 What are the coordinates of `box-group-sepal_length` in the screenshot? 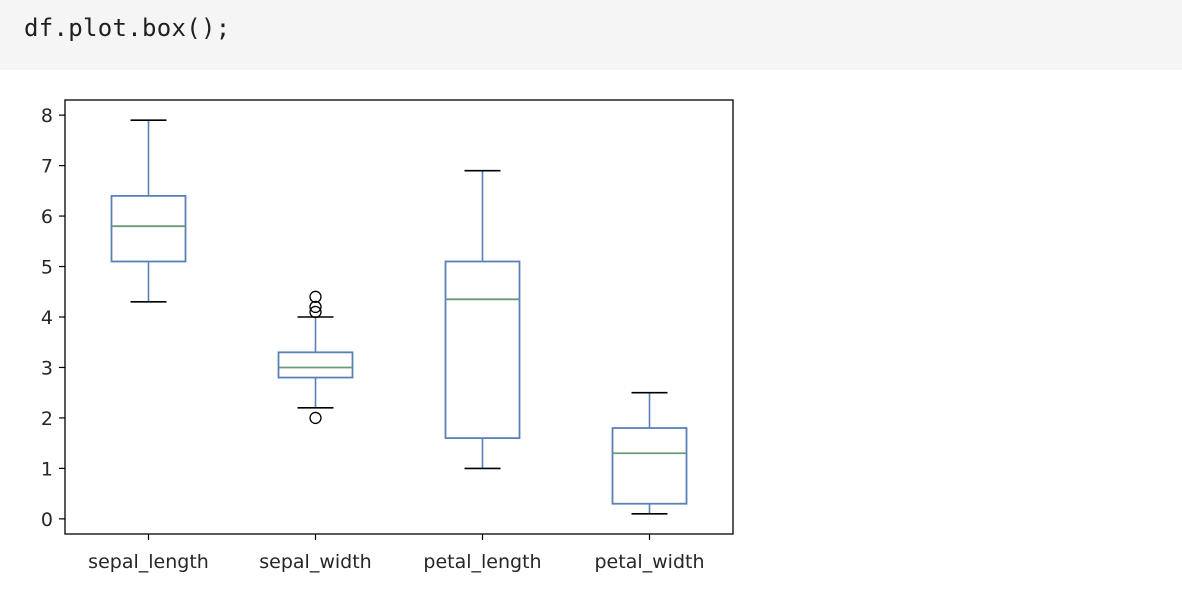 It's located at (148, 211).